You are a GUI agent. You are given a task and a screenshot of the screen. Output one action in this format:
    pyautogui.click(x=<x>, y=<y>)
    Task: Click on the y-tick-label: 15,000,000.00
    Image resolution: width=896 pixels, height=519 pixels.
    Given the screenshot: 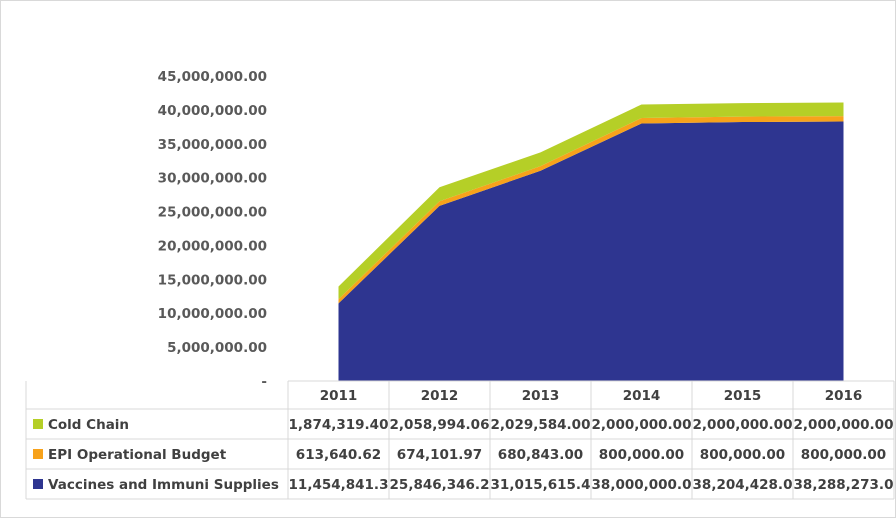 What is the action you would take?
    pyautogui.click(x=212, y=280)
    